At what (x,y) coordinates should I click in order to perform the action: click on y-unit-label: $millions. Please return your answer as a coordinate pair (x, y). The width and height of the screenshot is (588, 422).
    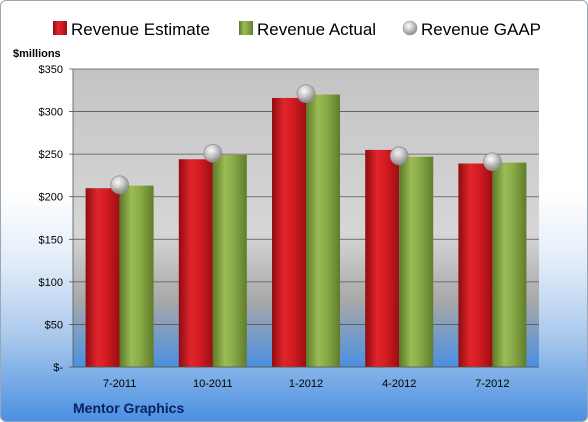
    Looking at the image, I should click on (37, 54).